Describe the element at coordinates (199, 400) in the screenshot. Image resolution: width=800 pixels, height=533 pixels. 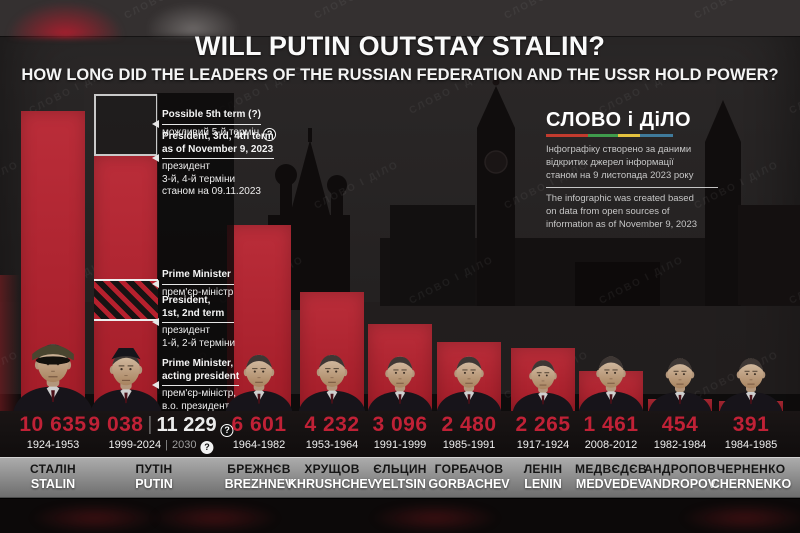
I see `annotation-uk-text: прем'єр-міністр, в.о. президента` at that location.